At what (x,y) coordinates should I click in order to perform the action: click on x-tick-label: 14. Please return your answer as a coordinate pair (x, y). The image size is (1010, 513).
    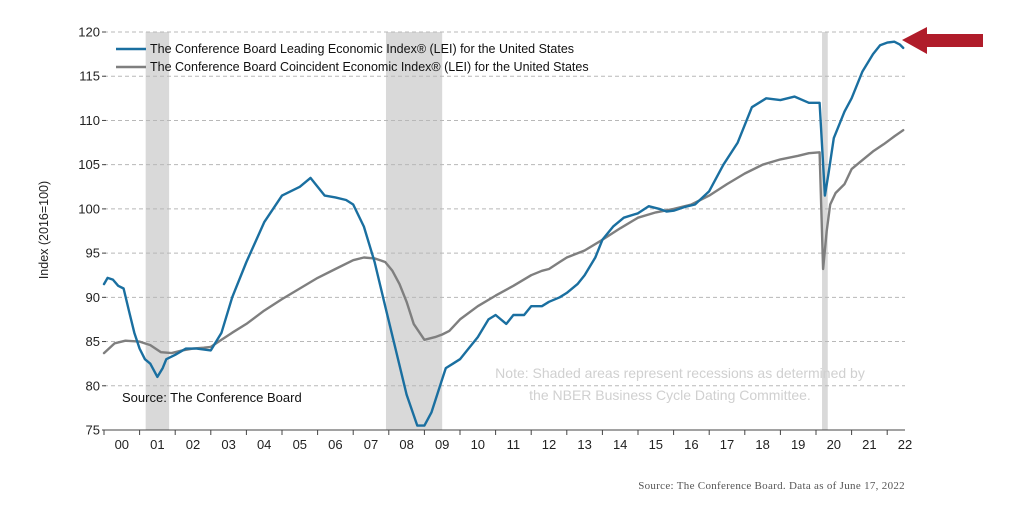
    Looking at the image, I should click on (620, 444).